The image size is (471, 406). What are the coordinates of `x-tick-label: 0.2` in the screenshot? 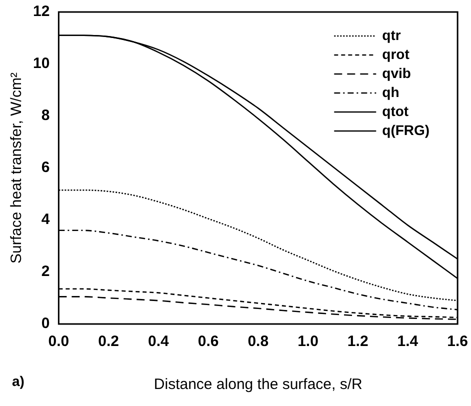 It's located at (108, 341).